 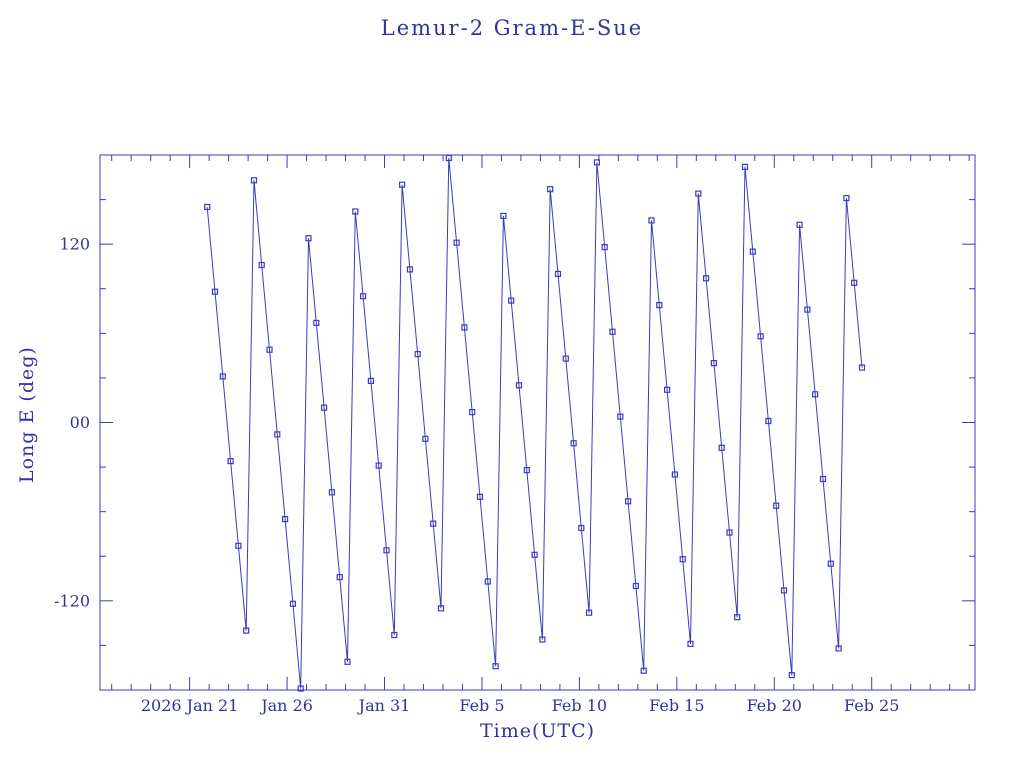 What do you see at coordinates (676, 705) in the screenshot?
I see `x-tick-label: Feb 15` at bounding box center [676, 705].